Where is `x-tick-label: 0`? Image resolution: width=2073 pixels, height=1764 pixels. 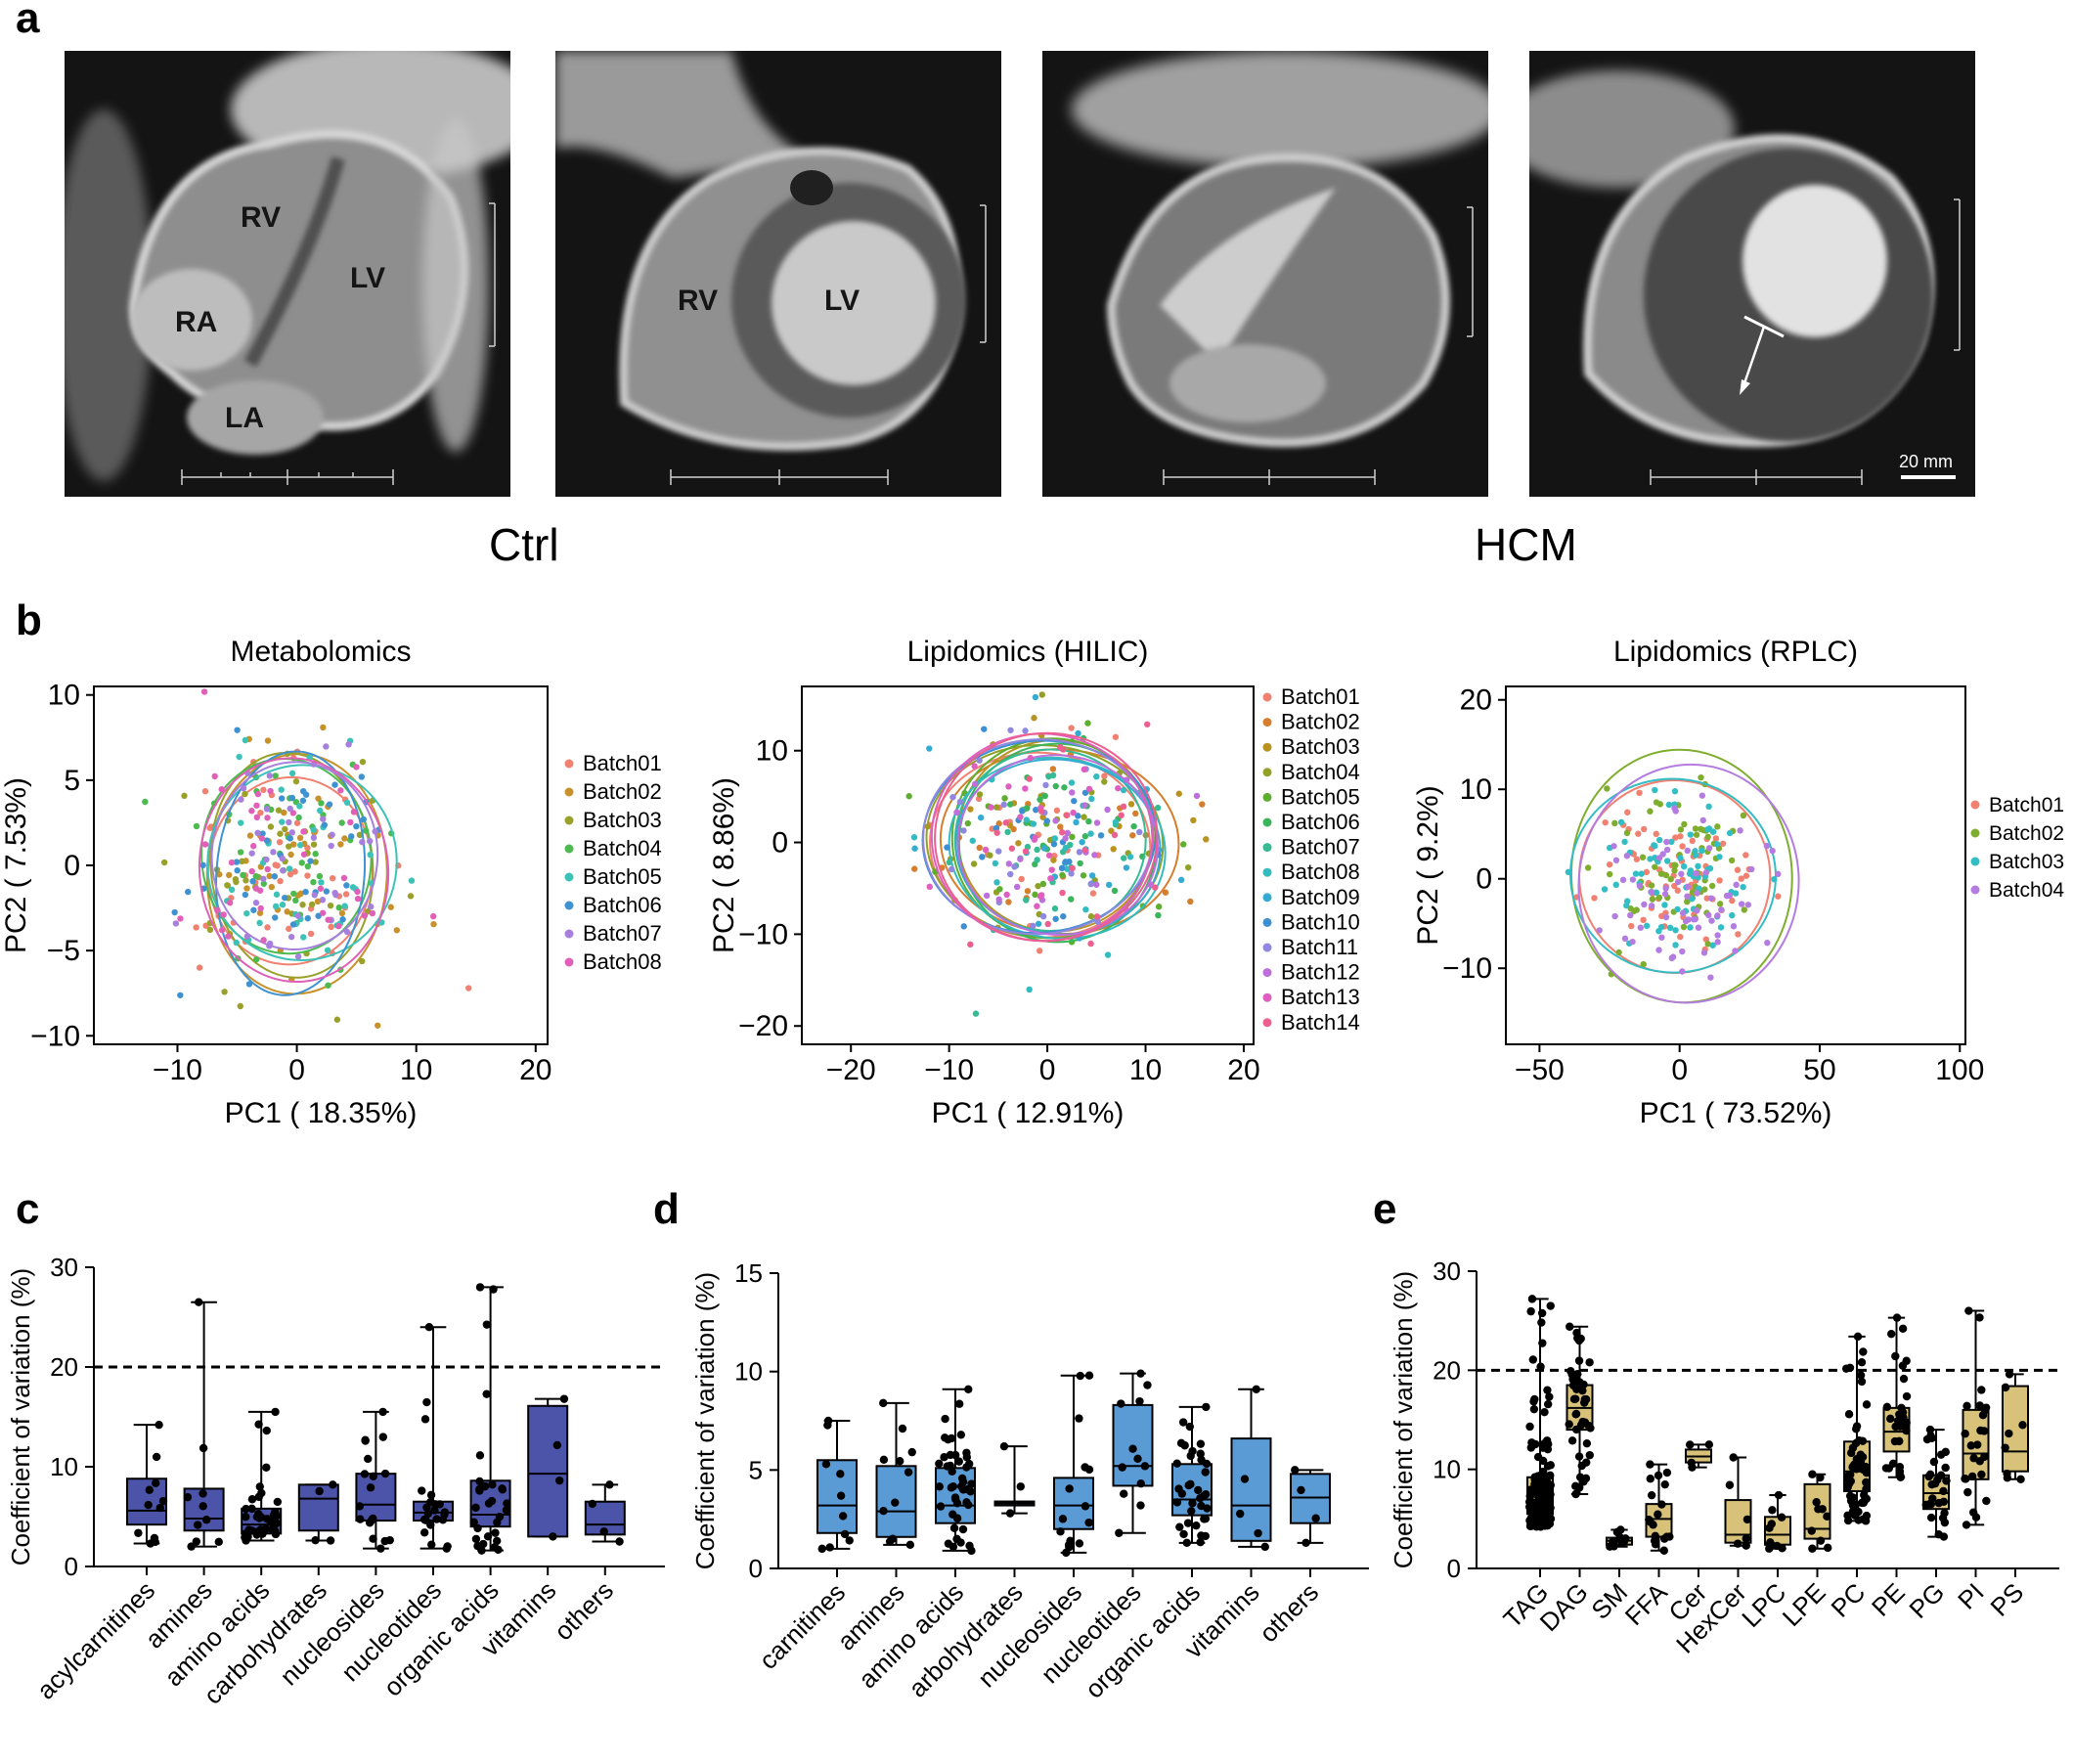 x-tick-label: 0 is located at coordinates (1680, 1070).